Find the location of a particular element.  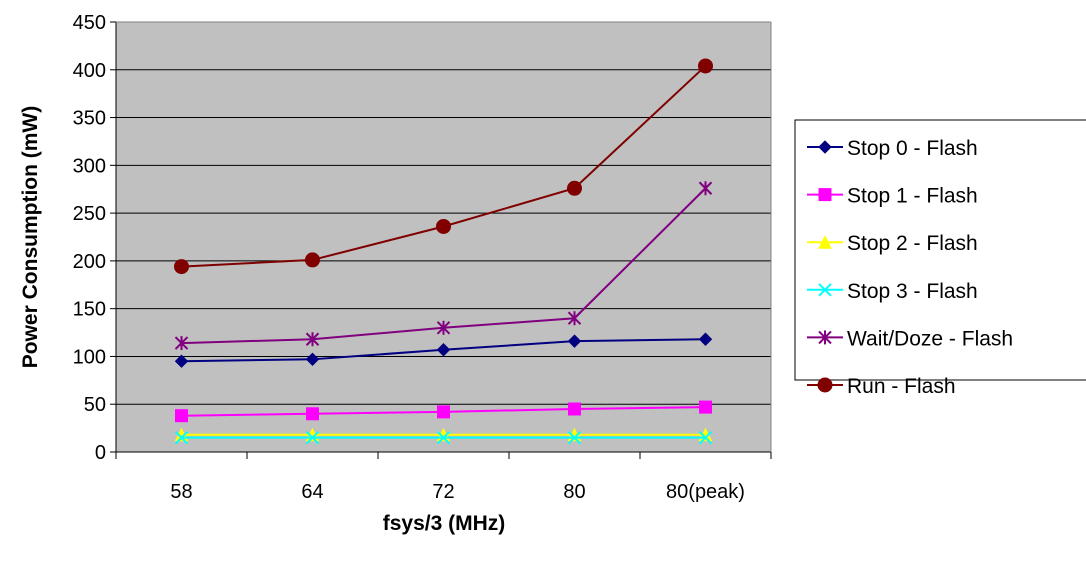

y-tick-label: 450 is located at coordinates (89, 23).